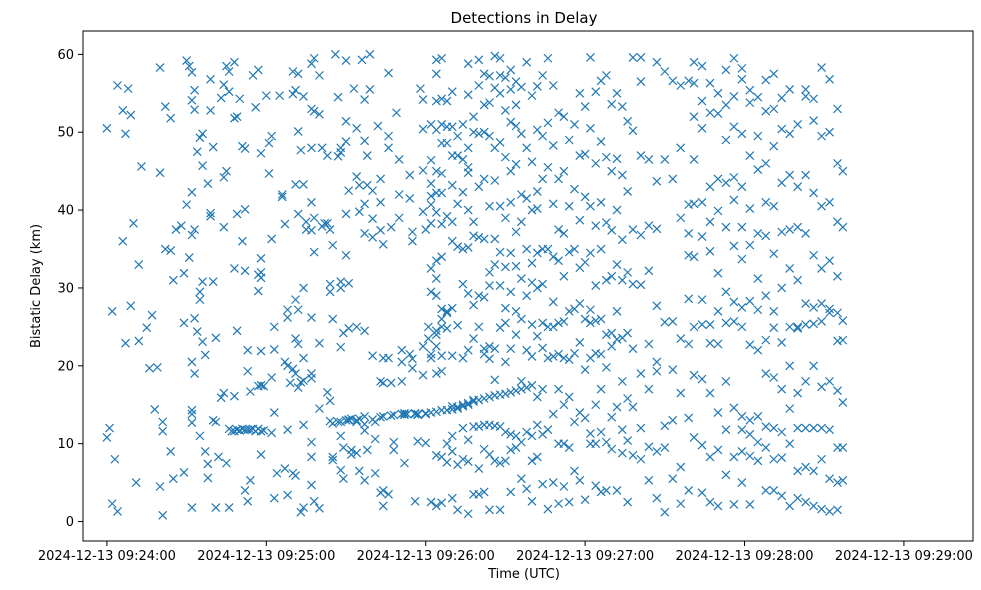 The width and height of the screenshot is (981, 590). I want to click on x-tick-label: 2024-12-13 09:25:00, so click(266, 556).